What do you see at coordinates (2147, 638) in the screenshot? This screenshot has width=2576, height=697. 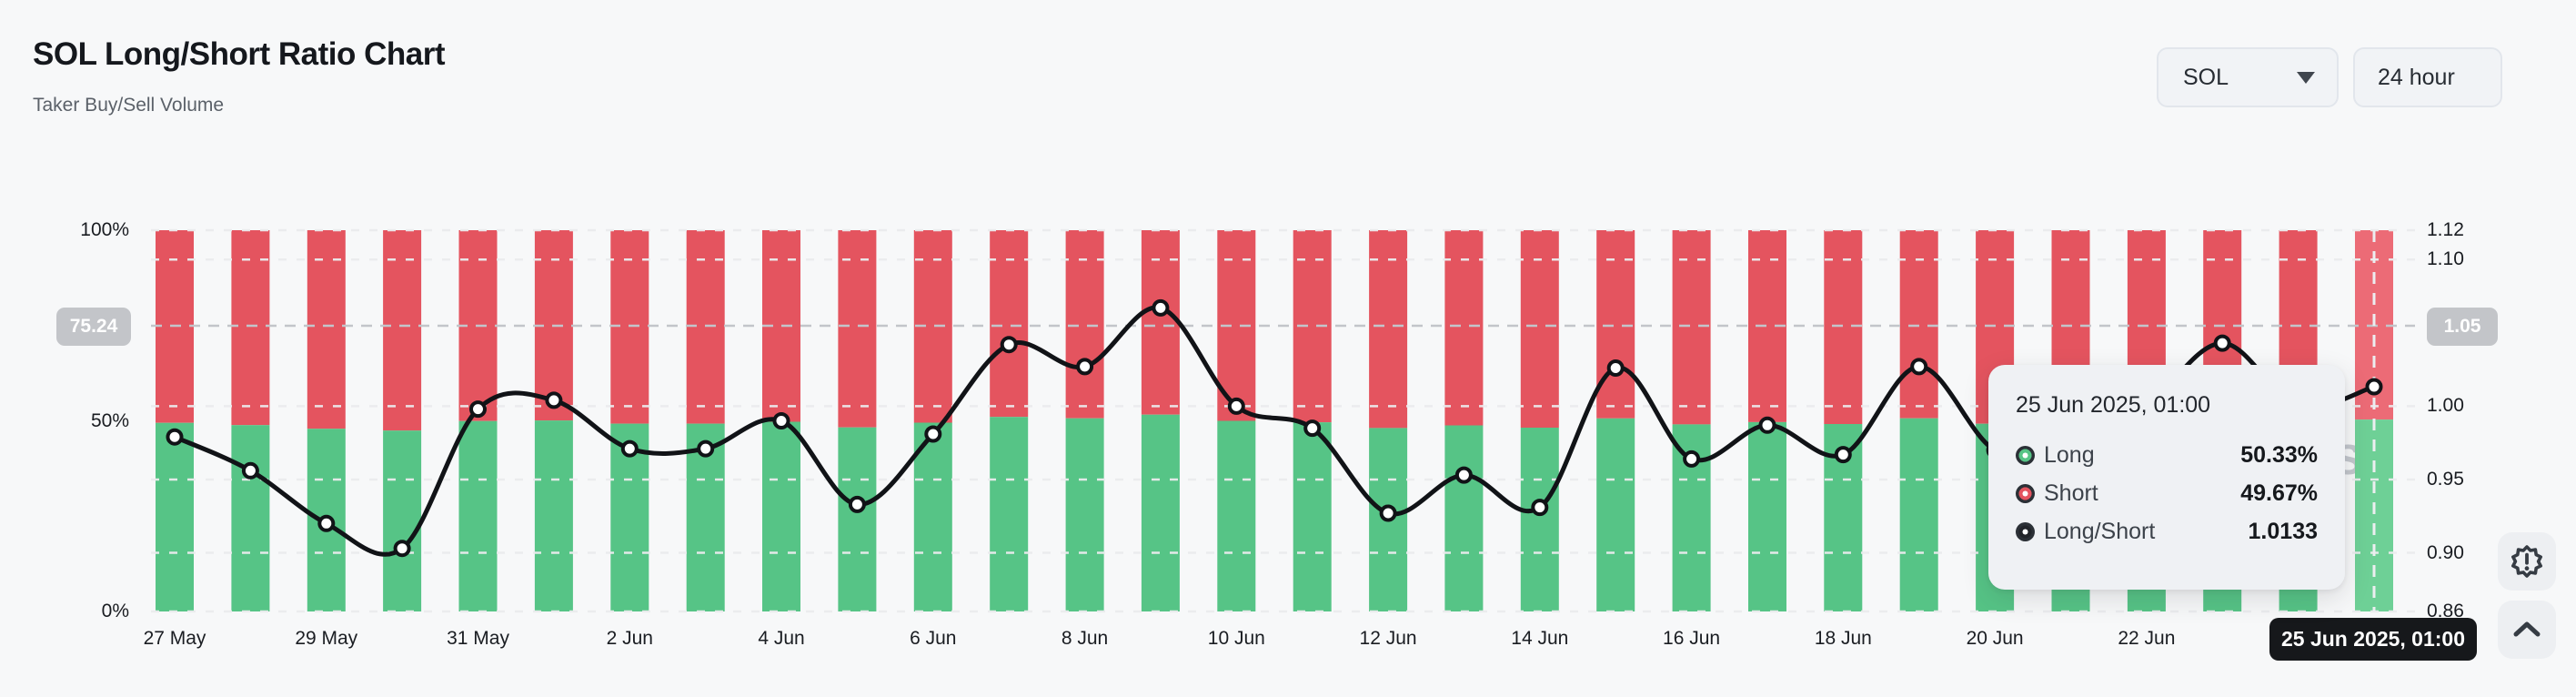 I see `x-axis-tick: 22 Jun` at bounding box center [2147, 638].